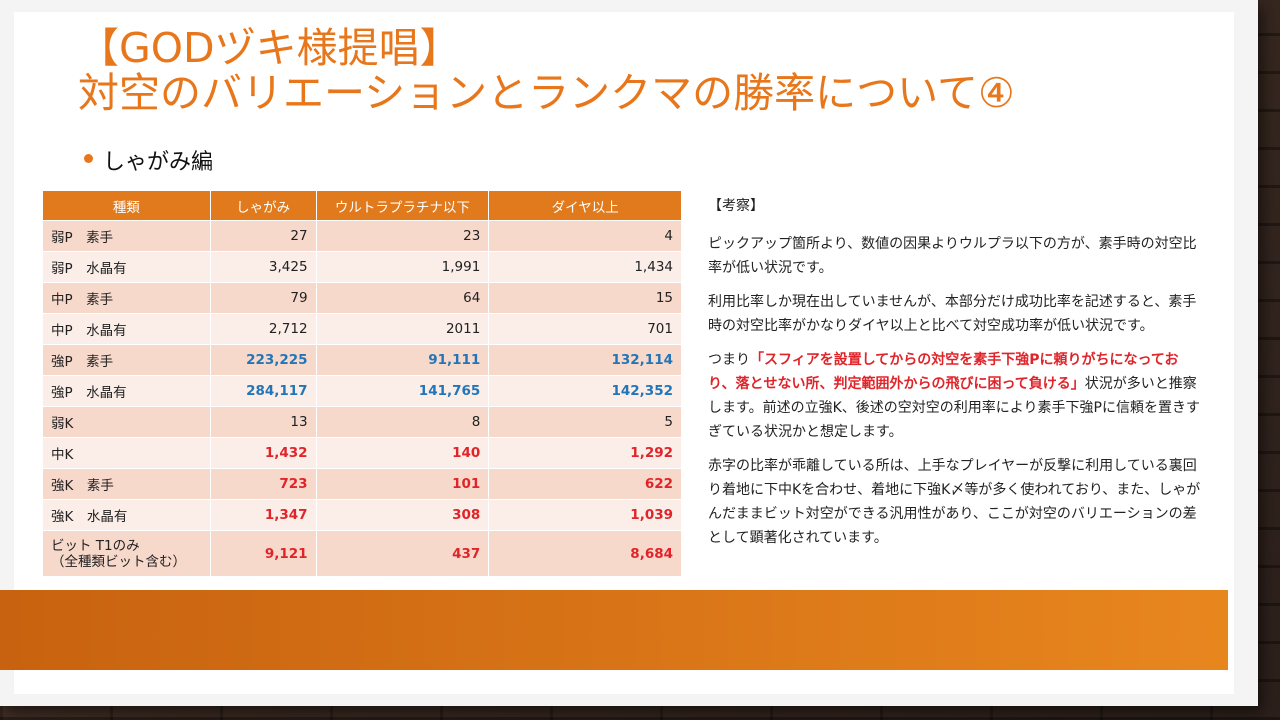 This screenshot has height=720, width=1280. I want to click on title-line-1: 【GODヅキ様提唱】, so click(269, 48).